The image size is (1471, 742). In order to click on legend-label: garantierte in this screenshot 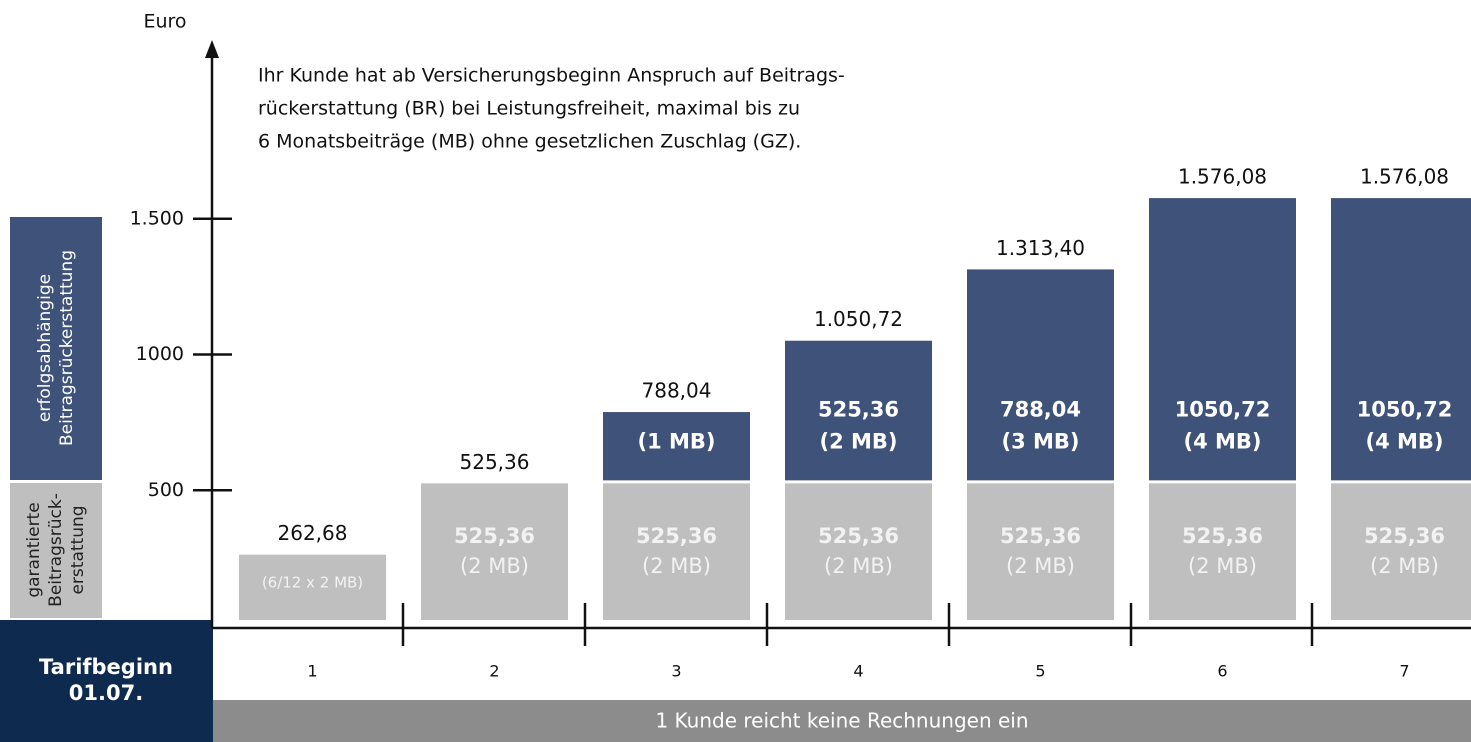, I will do `click(34, 549)`.